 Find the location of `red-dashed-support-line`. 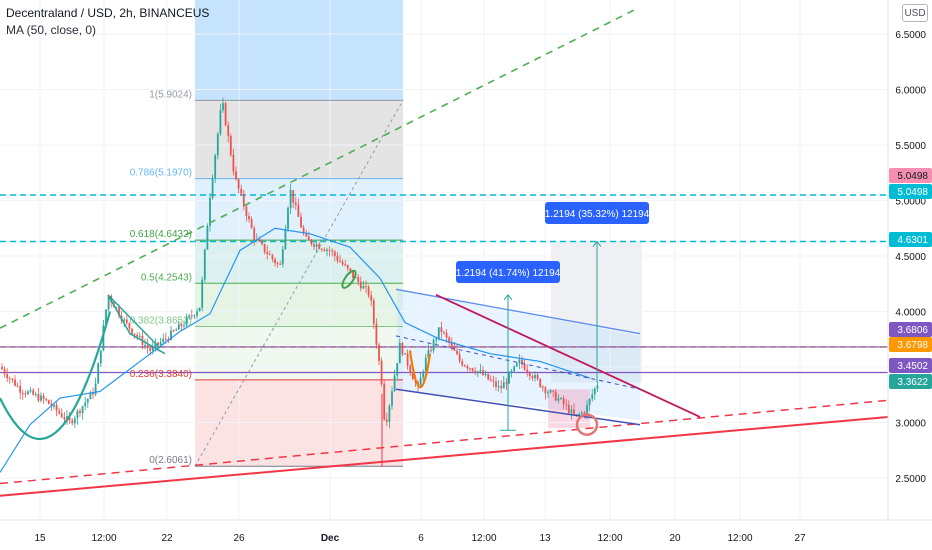

red-dashed-support-line is located at coordinates (444, 442).